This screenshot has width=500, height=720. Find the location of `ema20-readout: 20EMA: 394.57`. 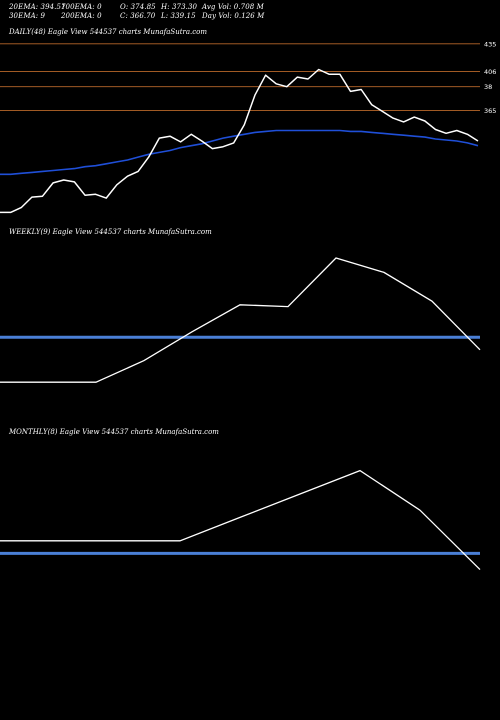

ema20-readout: 20EMA: 394.57 is located at coordinates (37, 7).